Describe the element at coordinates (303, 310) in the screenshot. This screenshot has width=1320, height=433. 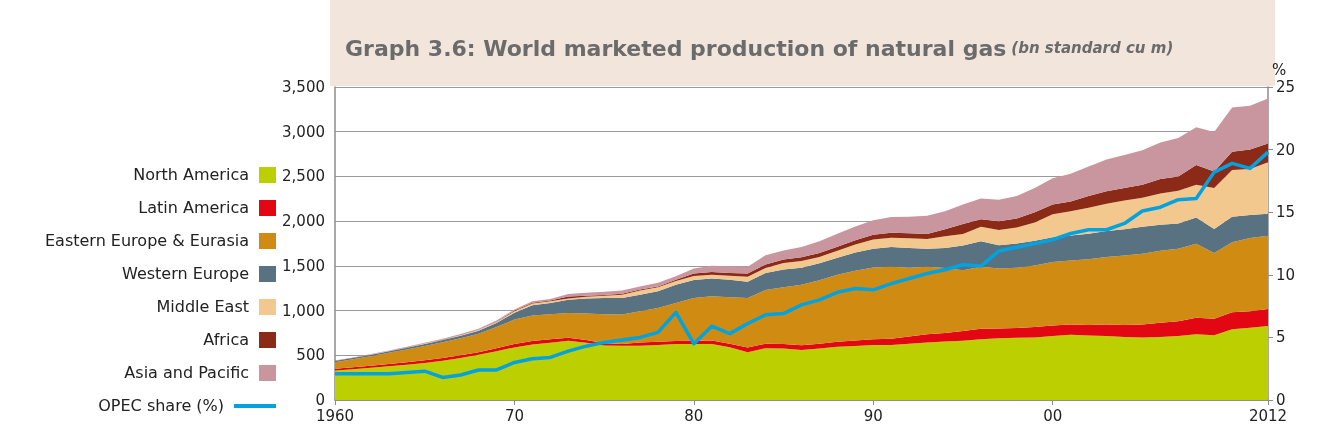
I see `y-tick-label: 1,000` at that location.